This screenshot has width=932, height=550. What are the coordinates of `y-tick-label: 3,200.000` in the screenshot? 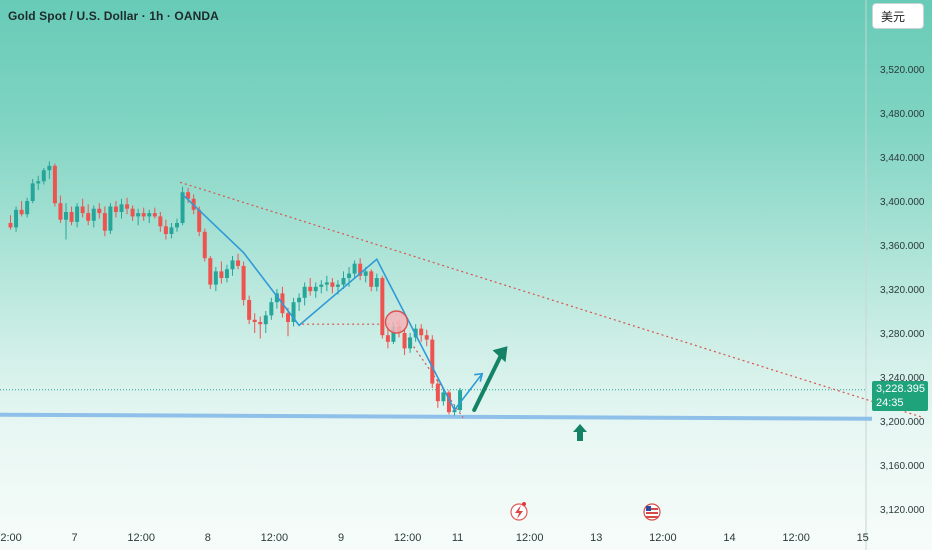 It's located at (902, 422).